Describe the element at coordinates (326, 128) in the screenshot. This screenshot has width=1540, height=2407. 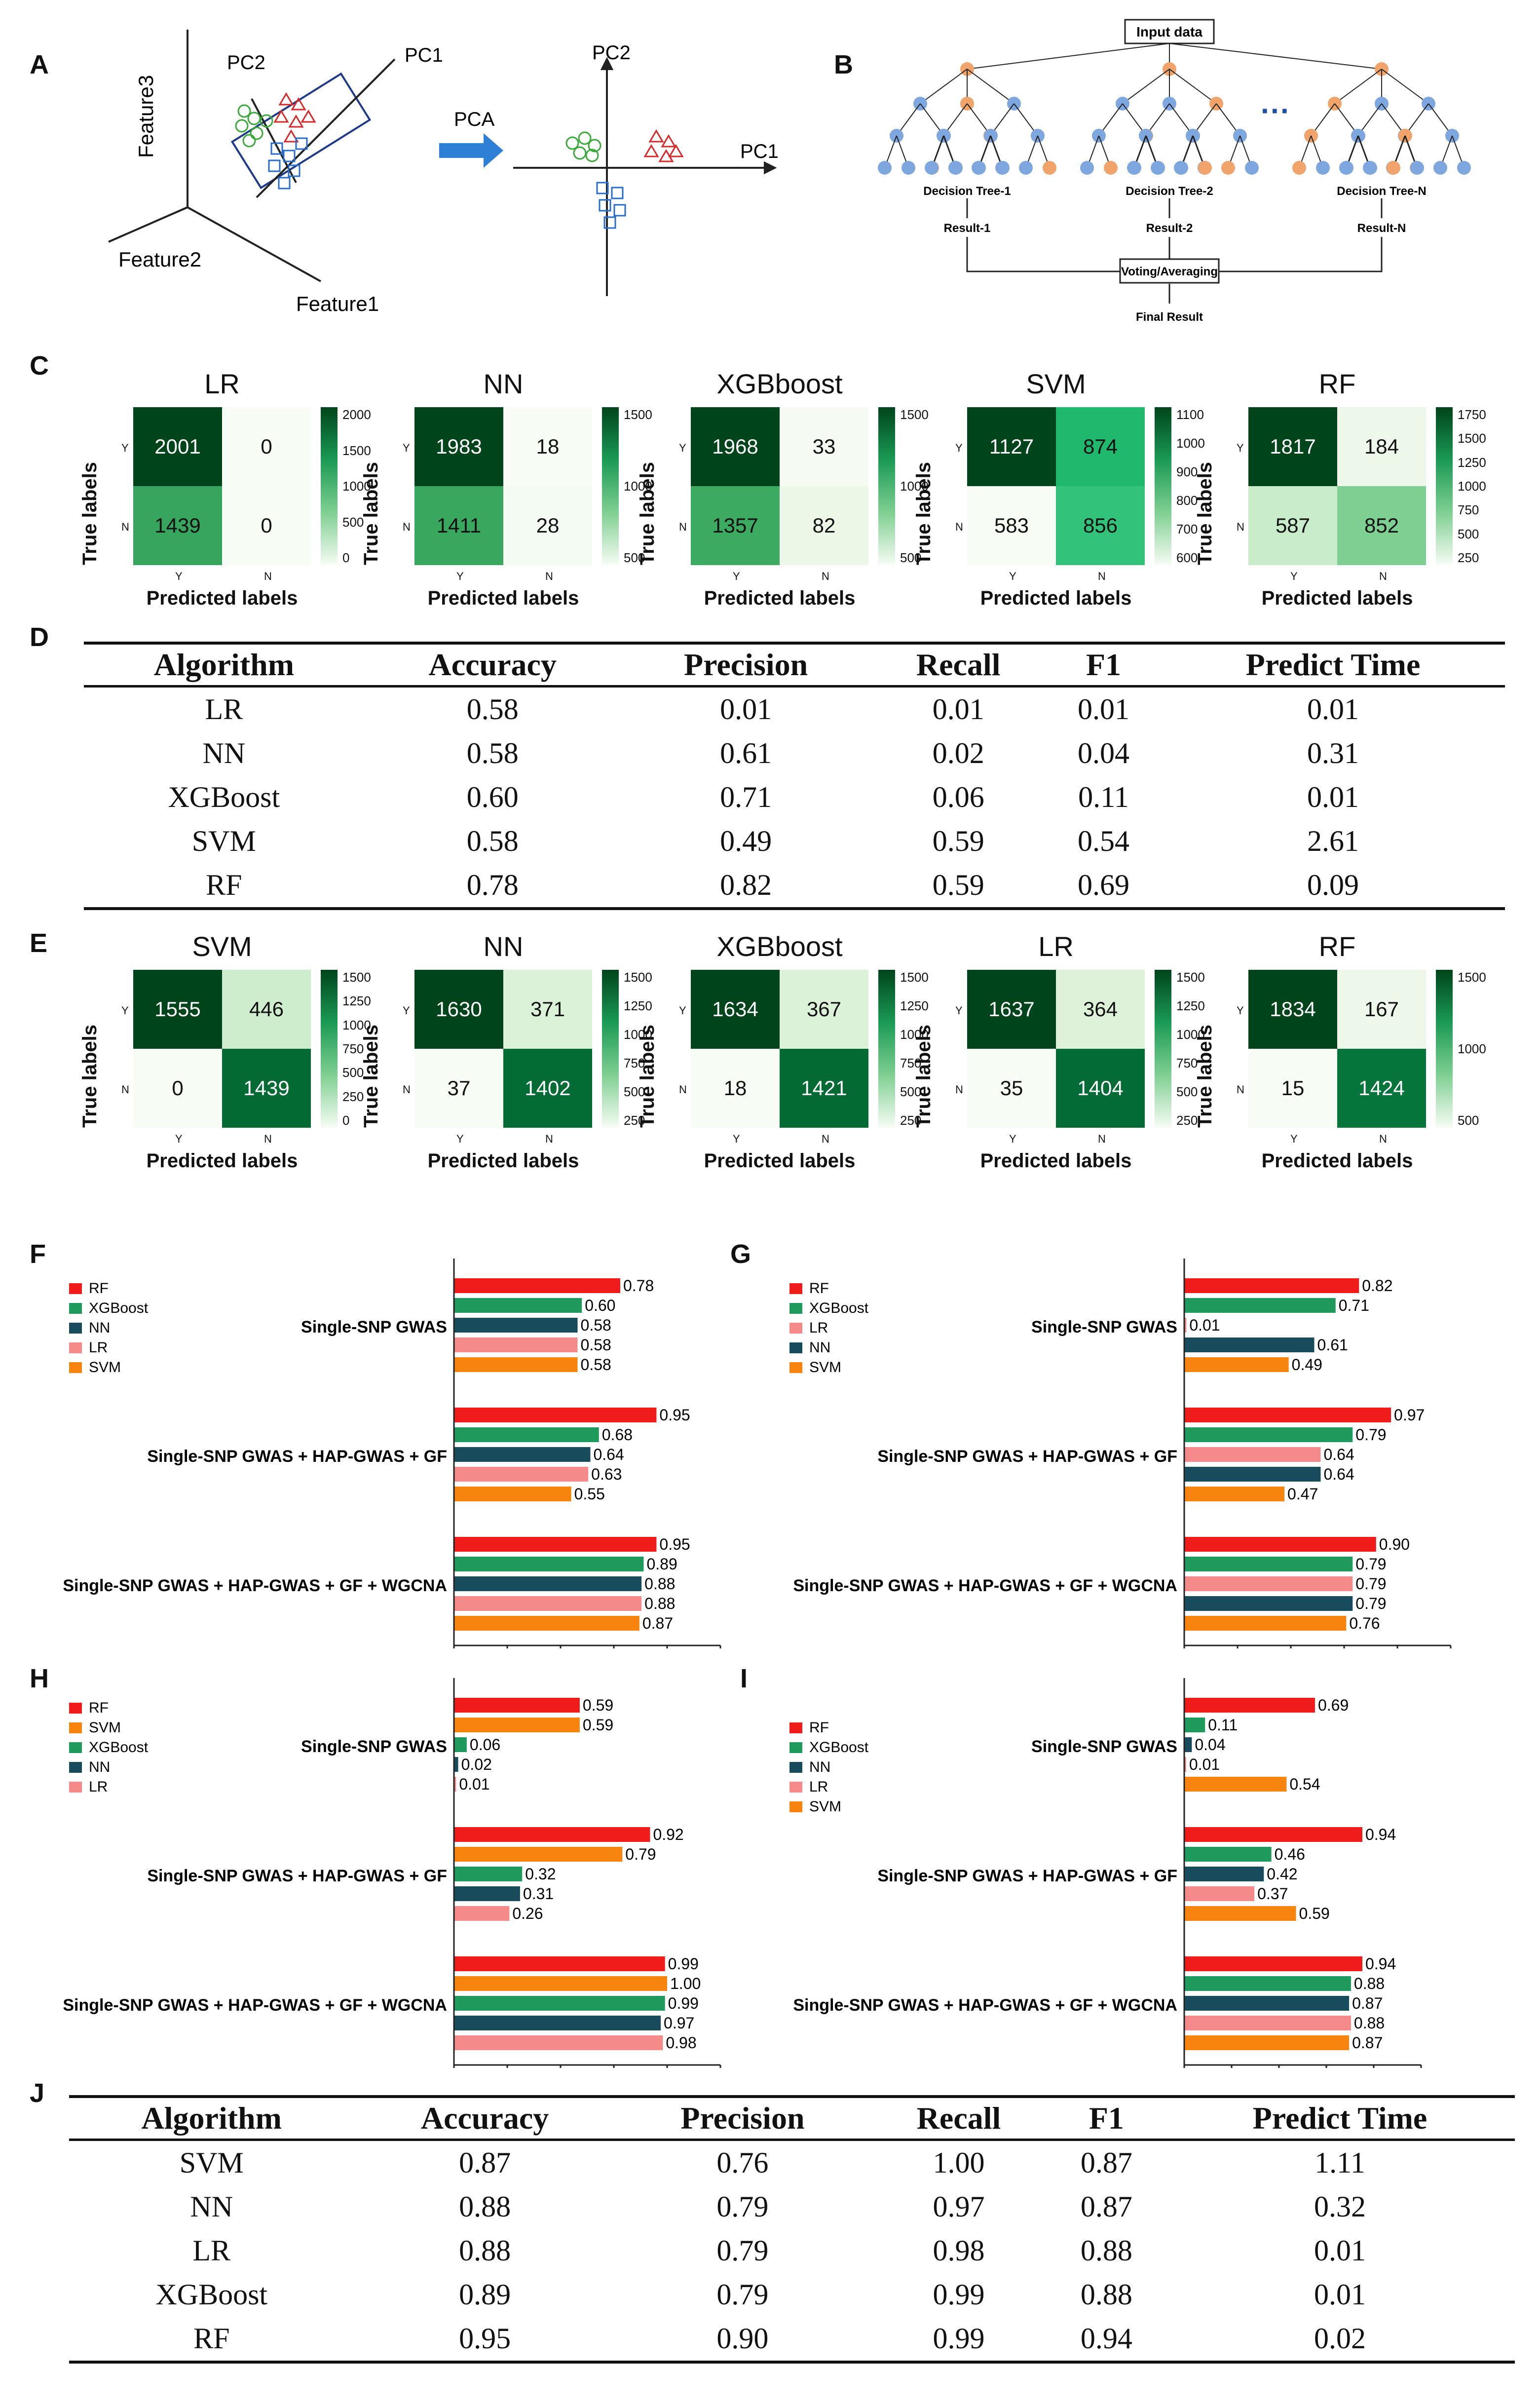
I see `pc1-line` at that location.